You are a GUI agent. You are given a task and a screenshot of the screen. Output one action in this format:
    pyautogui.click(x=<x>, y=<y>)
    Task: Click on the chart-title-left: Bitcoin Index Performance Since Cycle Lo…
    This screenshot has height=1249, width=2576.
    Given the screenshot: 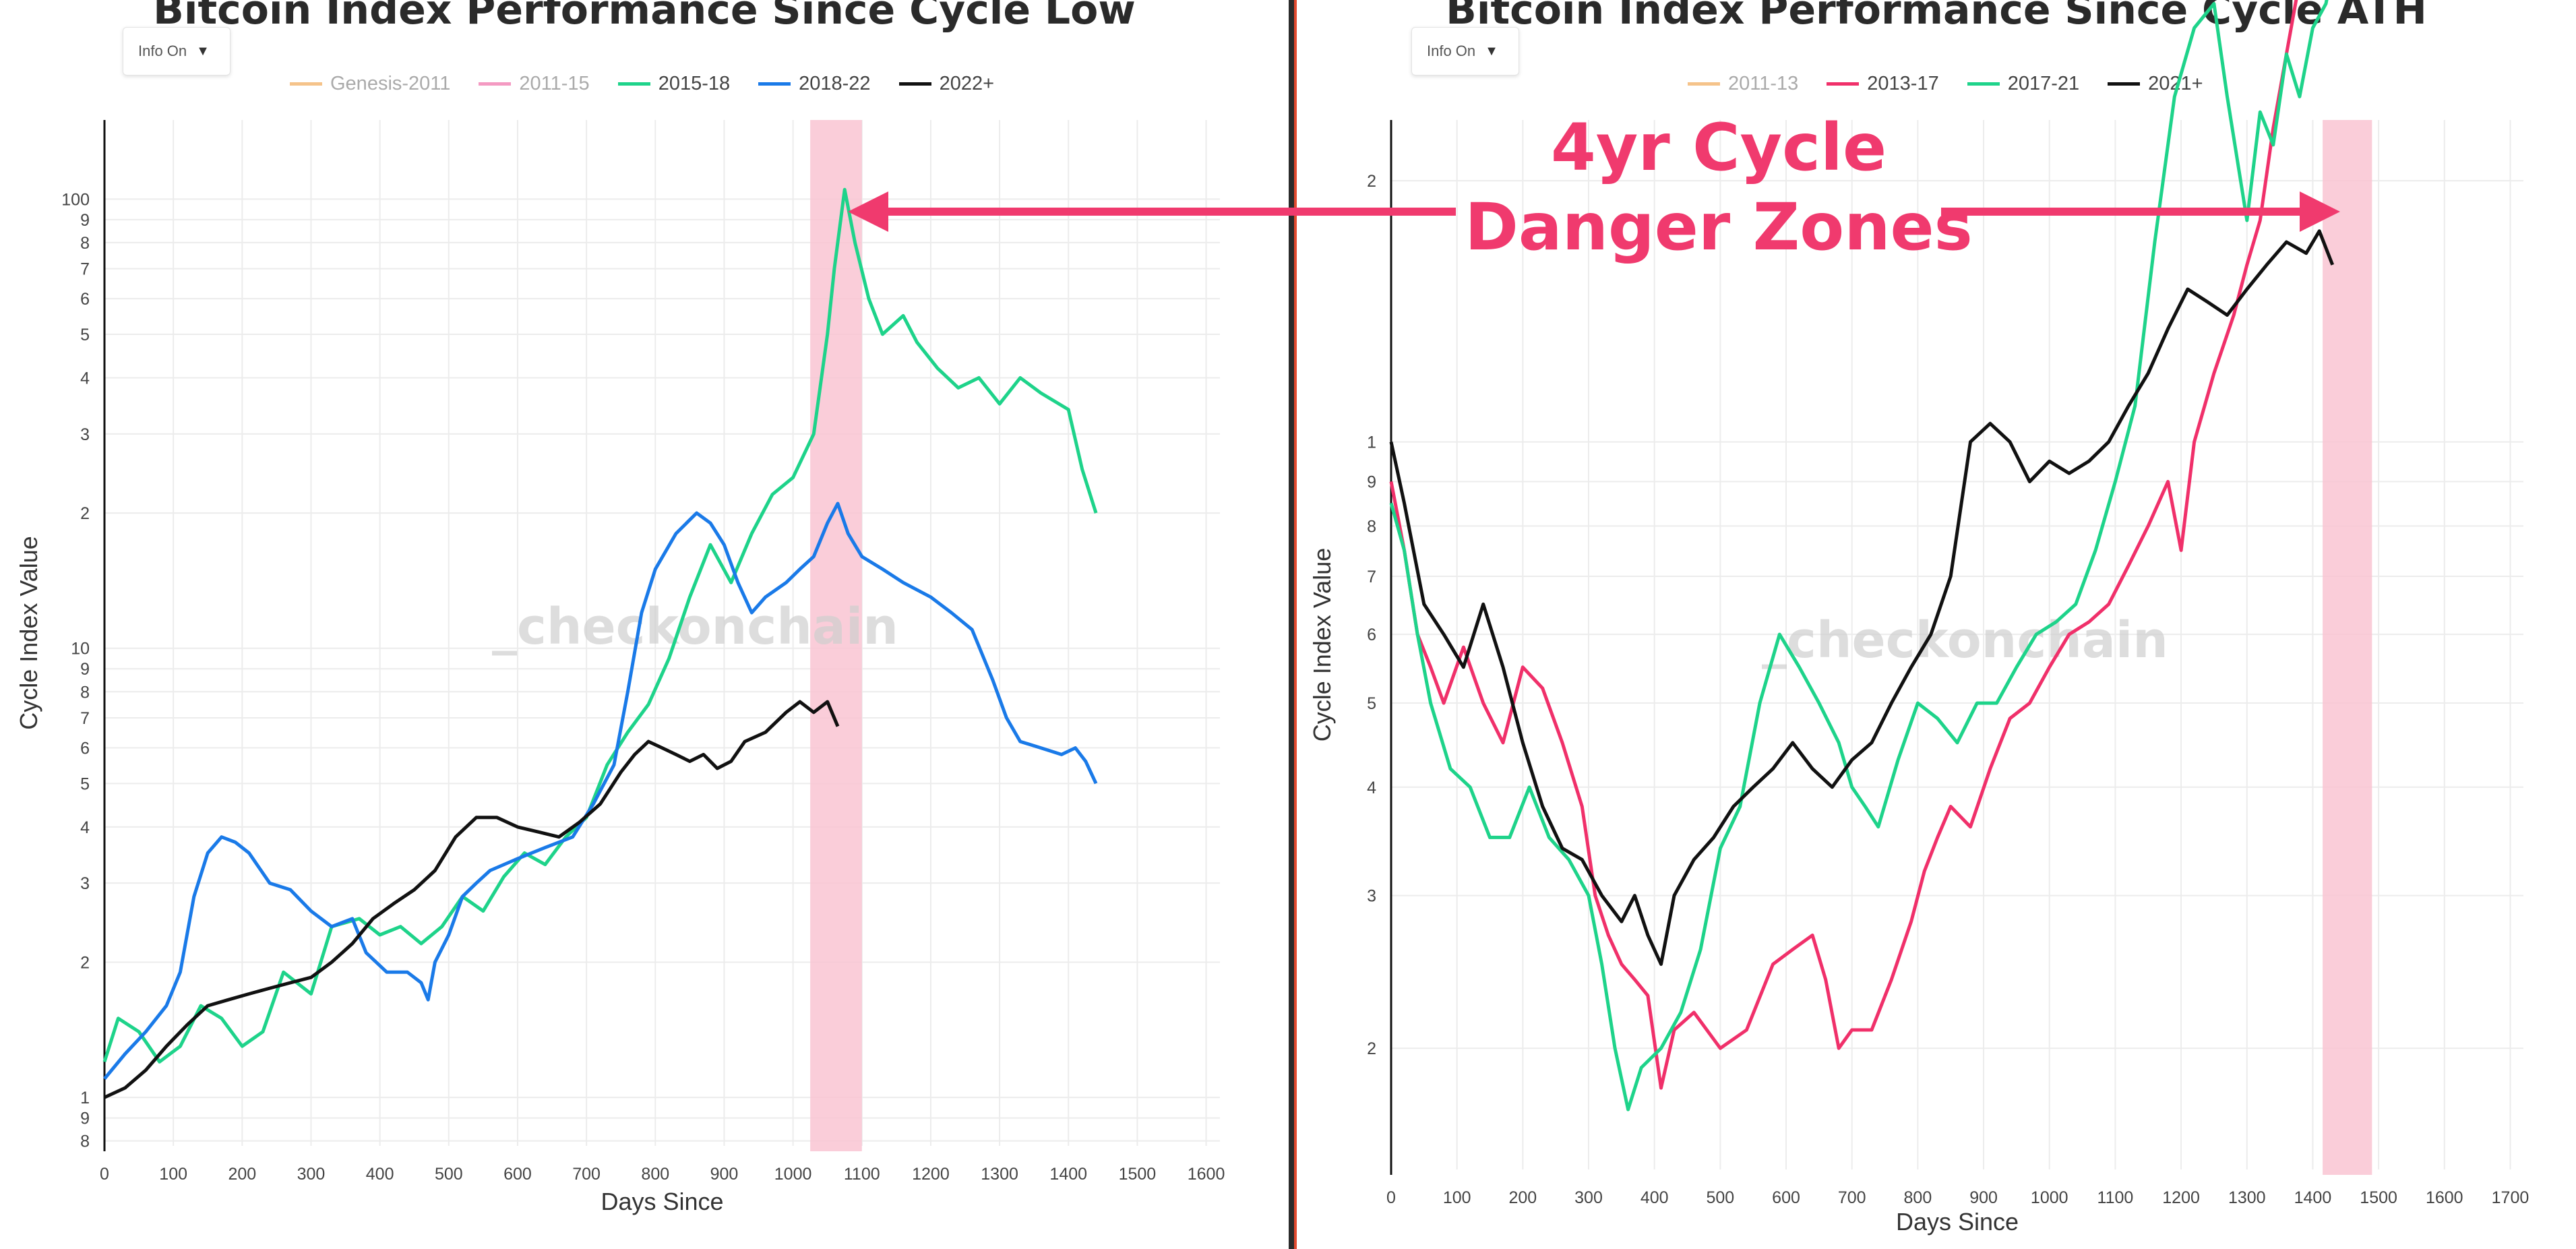 What is the action you would take?
    pyautogui.click(x=645, y=17)
    